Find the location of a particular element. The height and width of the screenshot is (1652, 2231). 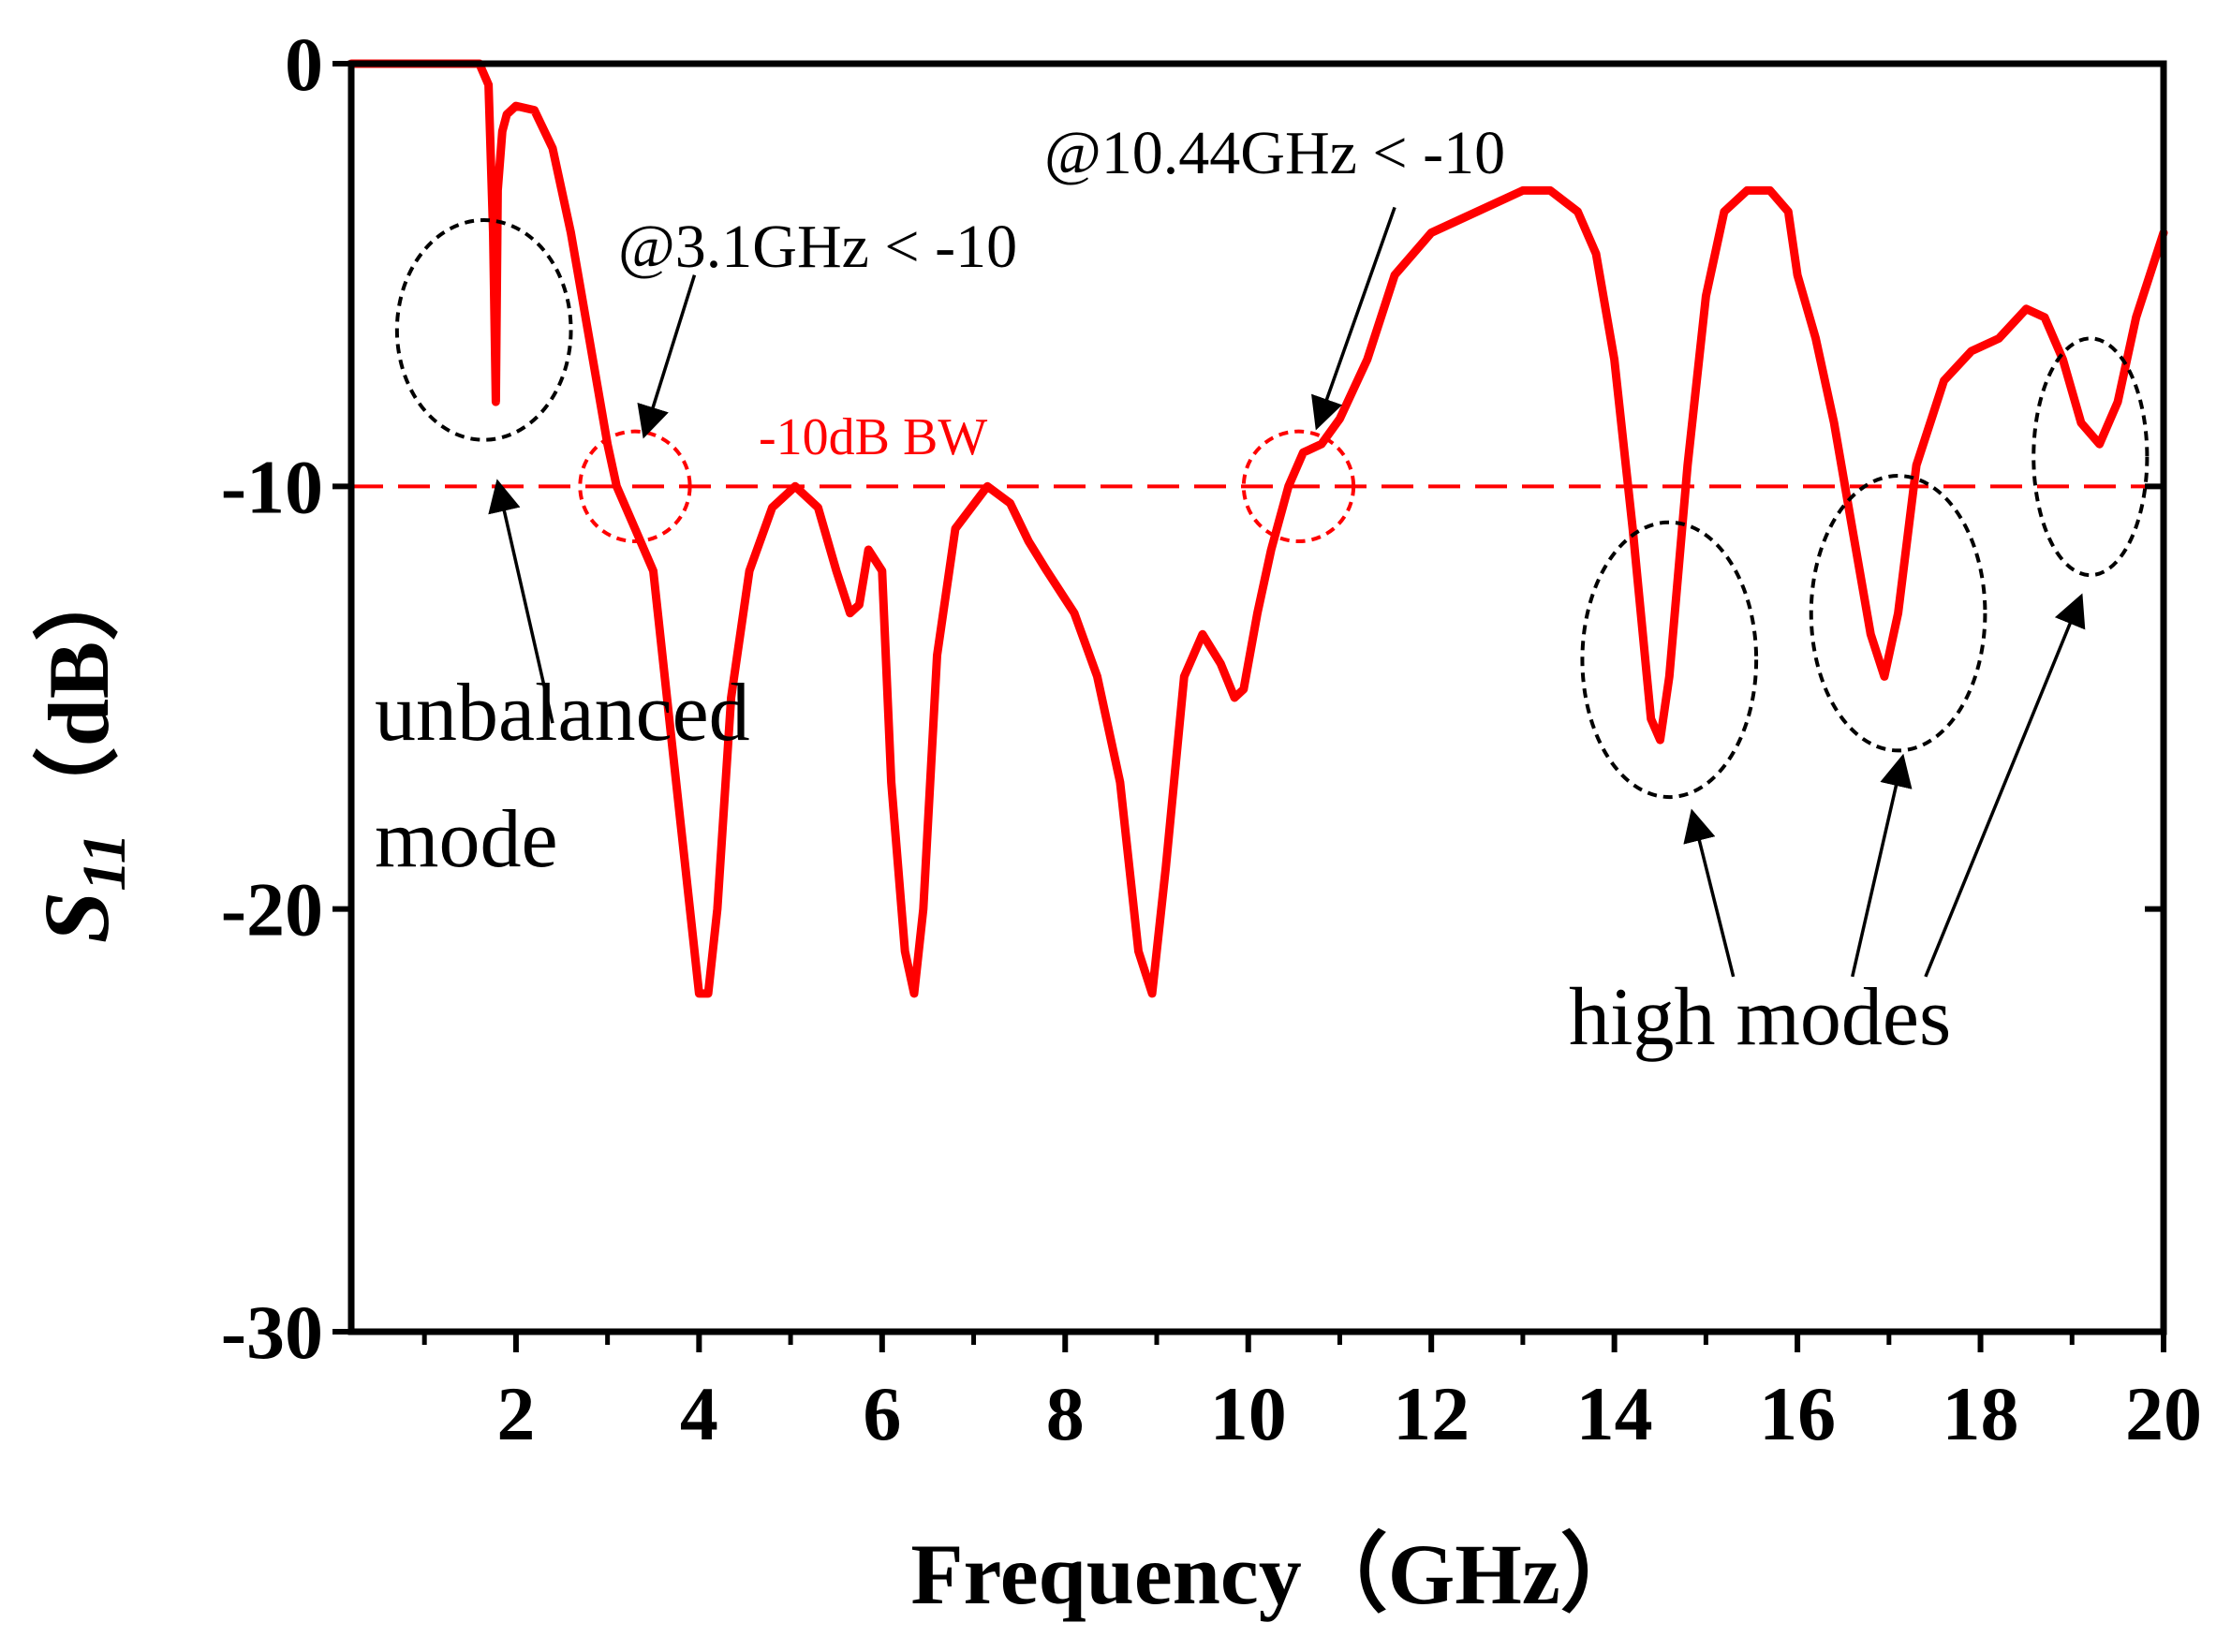

y-tick-label--30: -30 is located at coordinates (272, 1332).